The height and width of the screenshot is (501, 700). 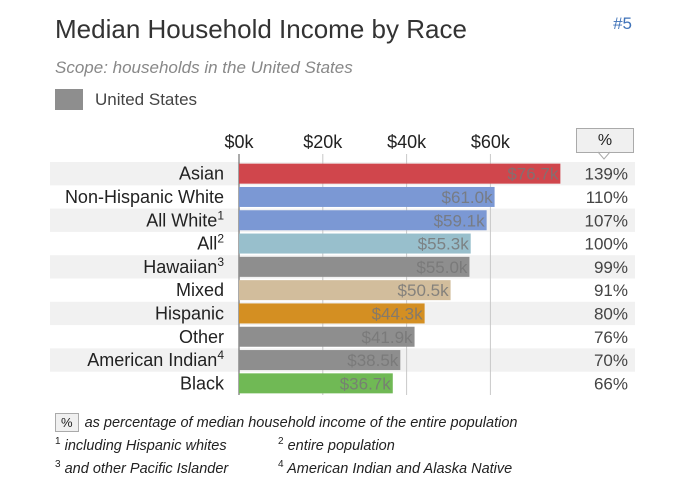 What do you see at coordinates (611, 383) in the screenshot?
I see `percent-label: 66%` at bounding box center [611, 383].